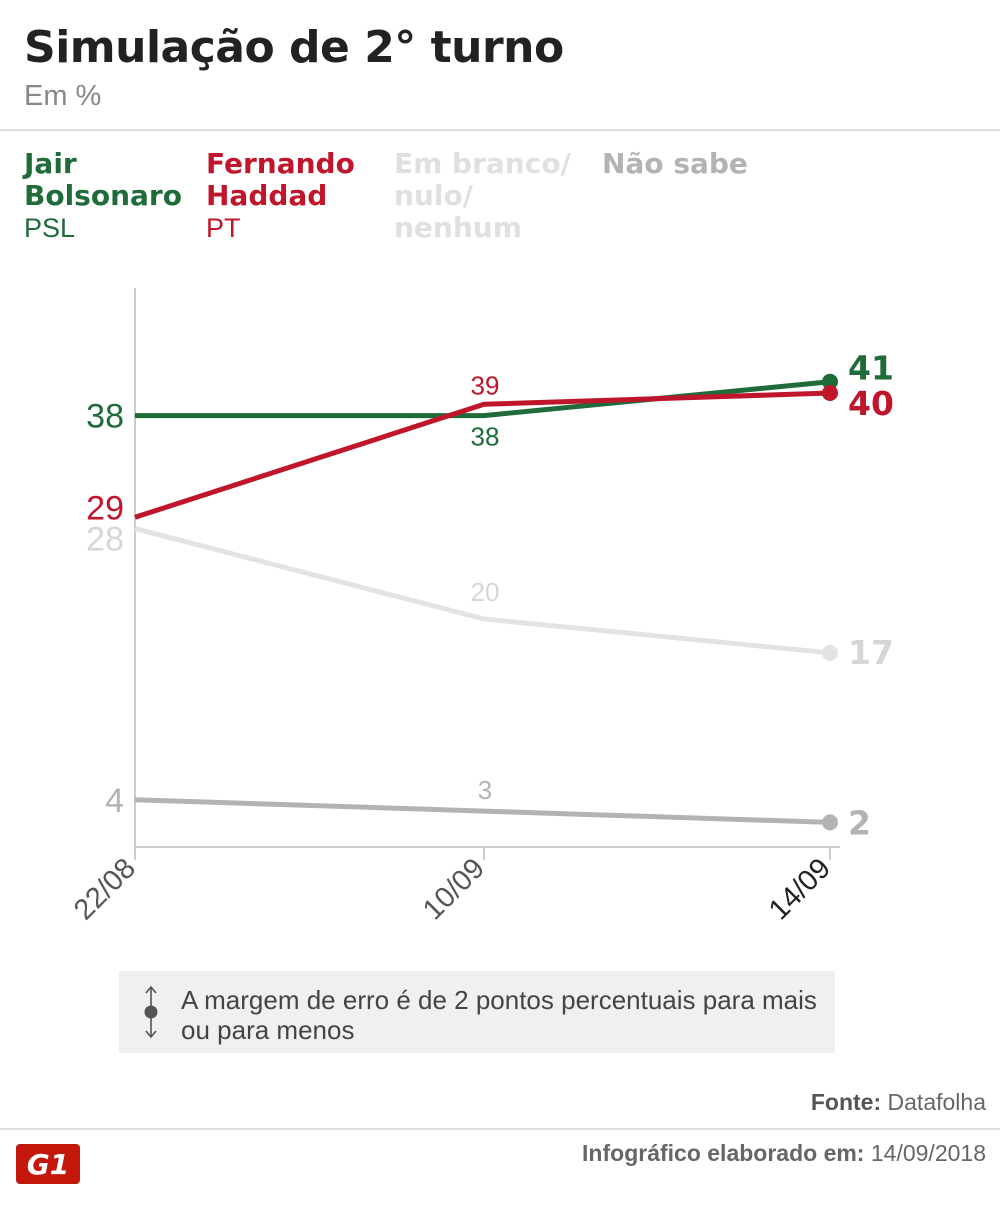 The image size is (1000, 1206). I want to click on data-label-start: 38, so click(105, 417).